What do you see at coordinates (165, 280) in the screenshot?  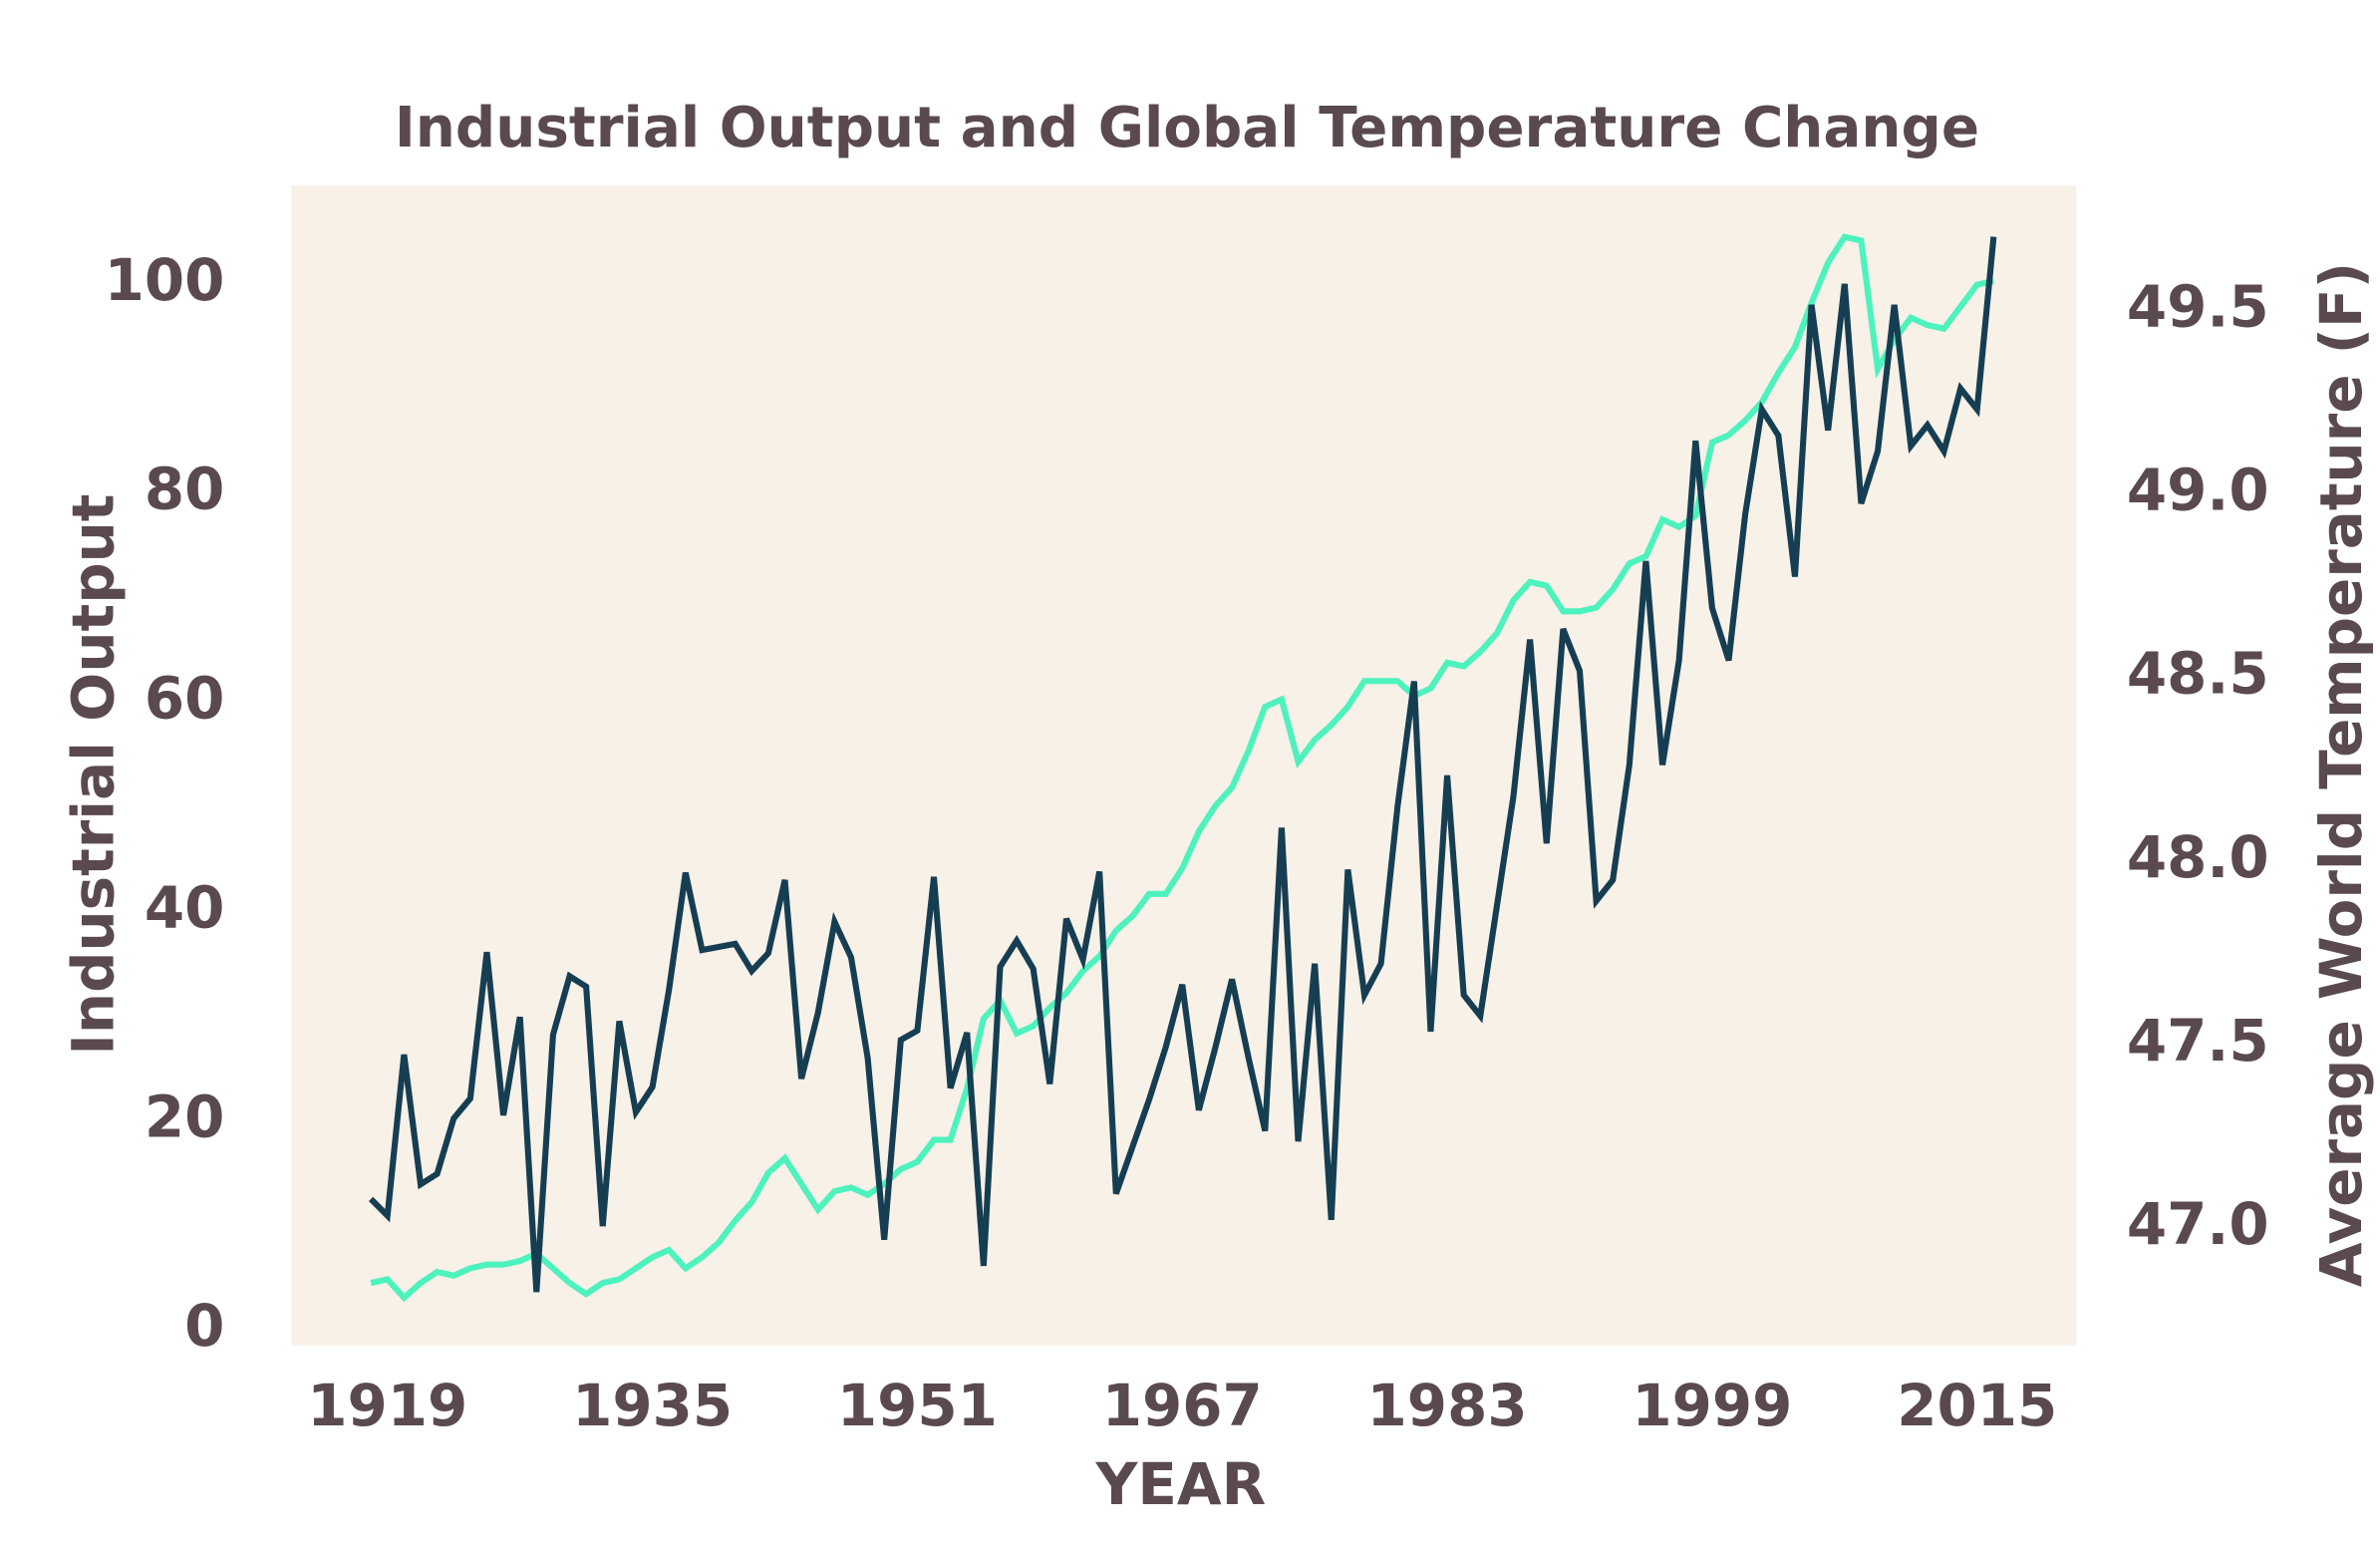 I see `y-tick-label: 100` at bounding box center [165, 280].